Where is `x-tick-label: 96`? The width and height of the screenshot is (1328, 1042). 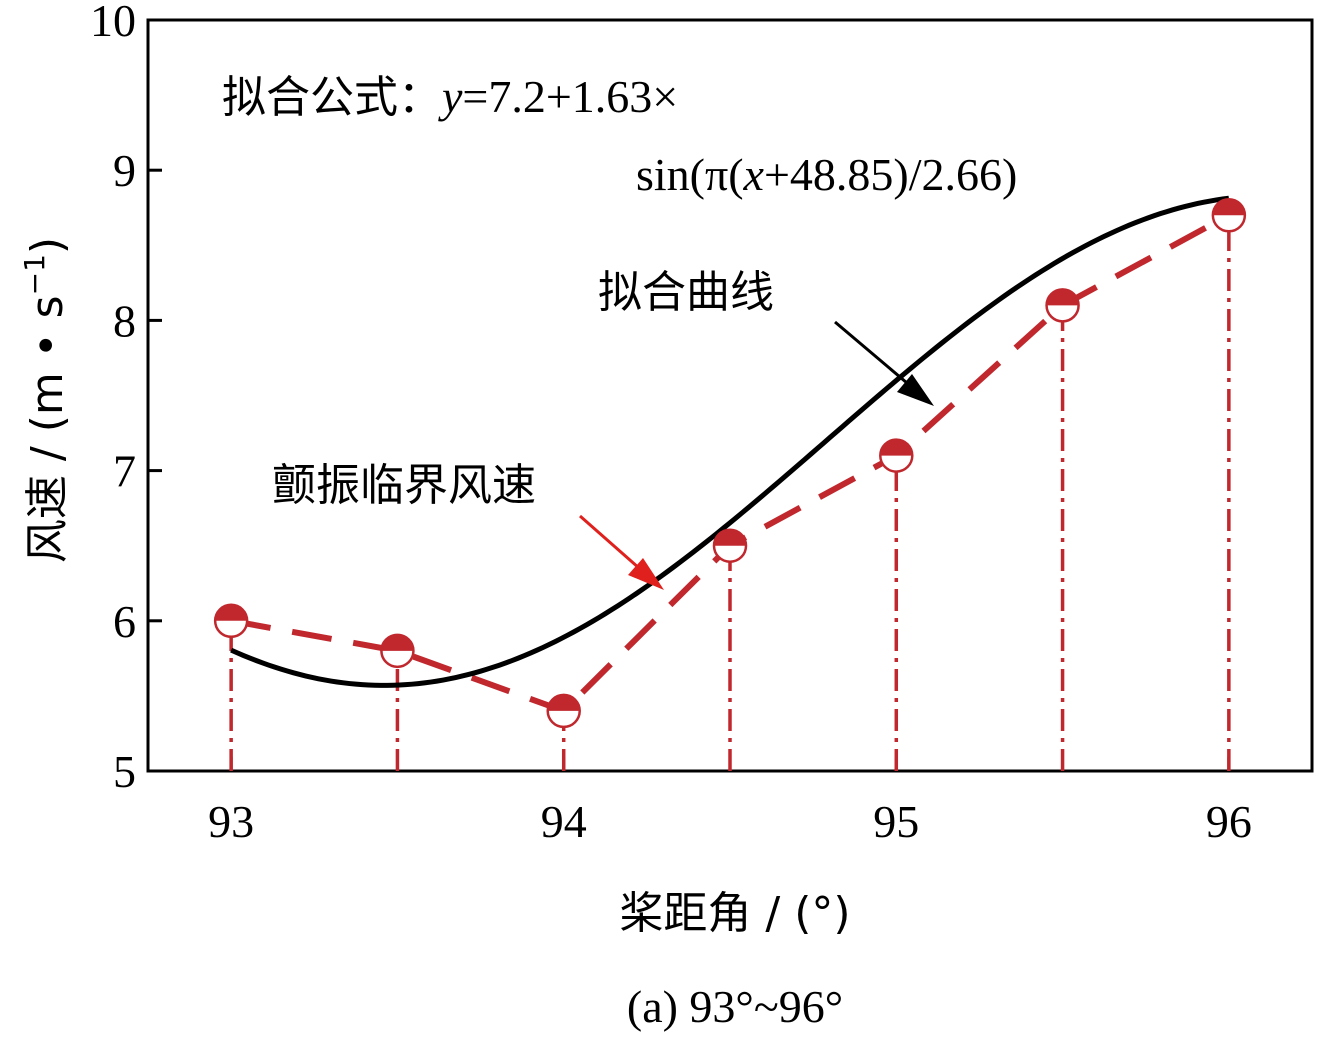 x-tick-label: 96 is located at coordinates (1229, 821).